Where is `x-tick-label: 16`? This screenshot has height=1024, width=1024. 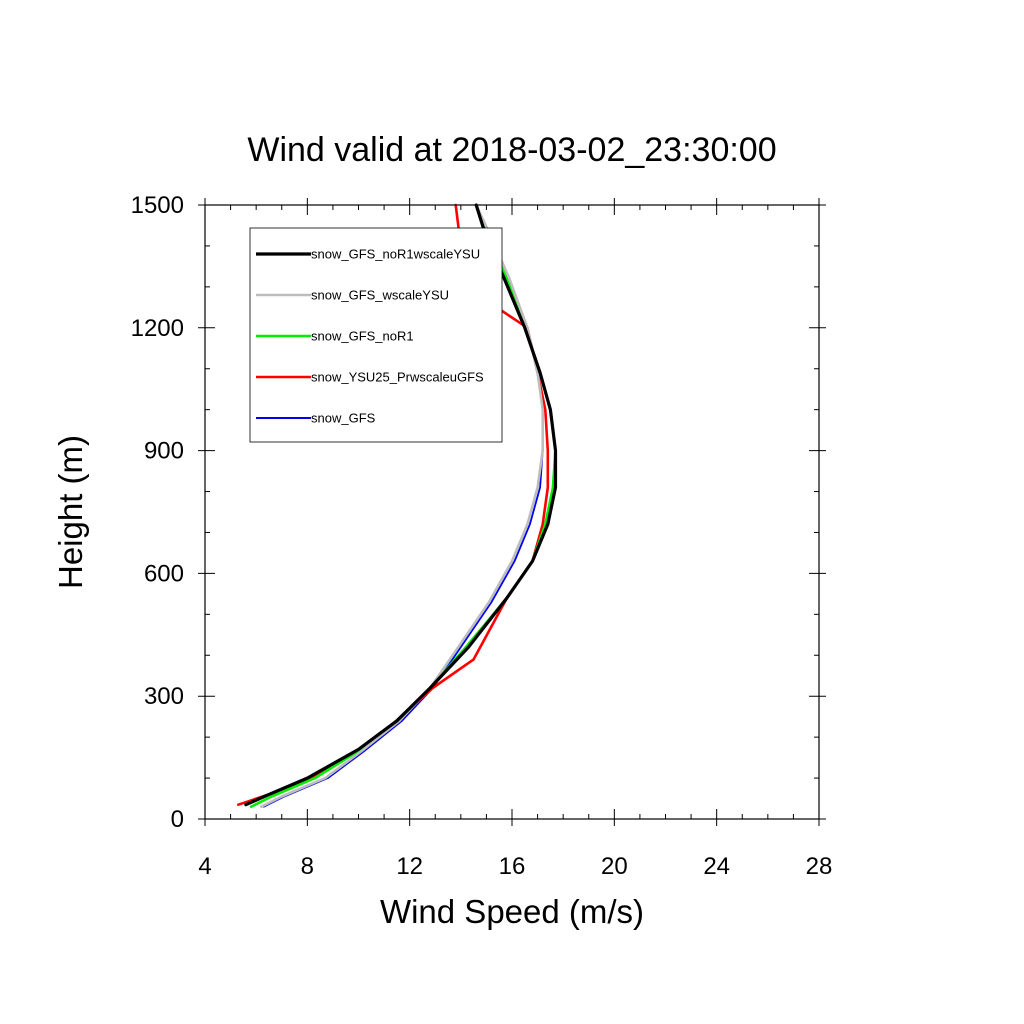
x-tick-label: 16 is located at coordinates (512, 866).